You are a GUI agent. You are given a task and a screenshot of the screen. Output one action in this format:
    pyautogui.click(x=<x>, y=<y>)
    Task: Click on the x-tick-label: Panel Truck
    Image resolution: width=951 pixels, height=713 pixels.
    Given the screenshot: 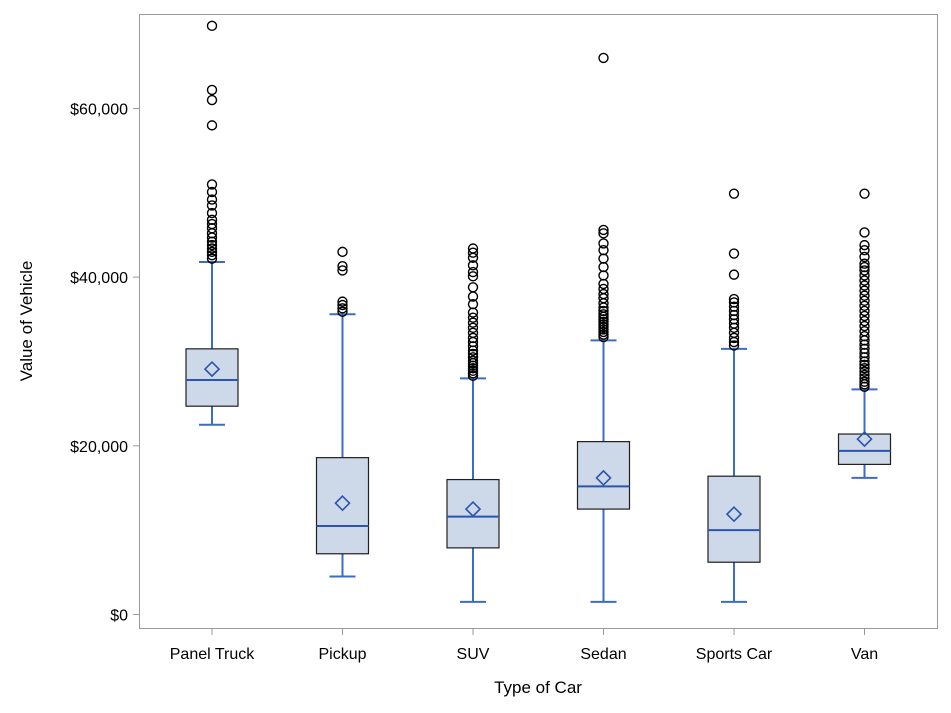 What is the action you would take?
    pyautogui.click(x=212, y=654)
    